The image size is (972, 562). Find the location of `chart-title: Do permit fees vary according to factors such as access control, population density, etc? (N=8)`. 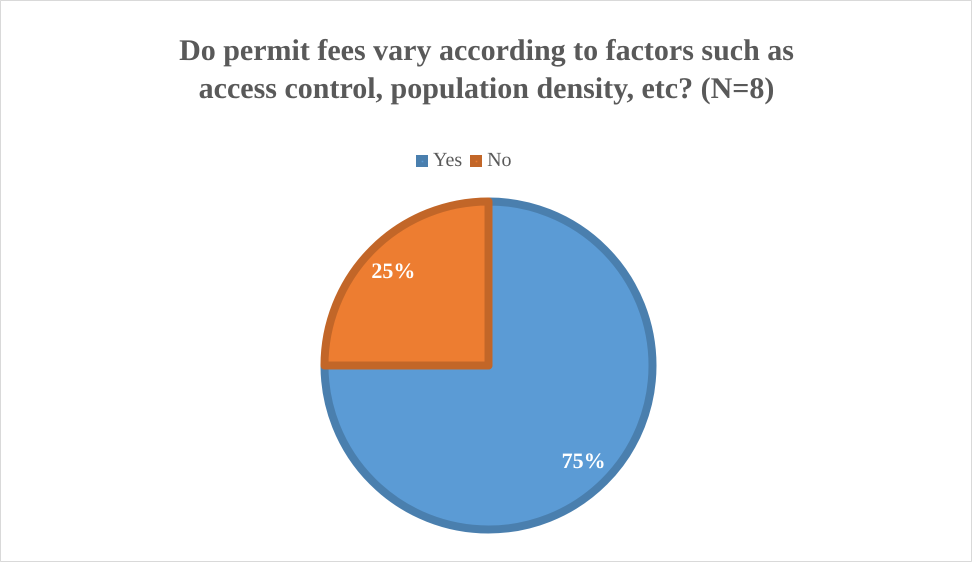

chart-title: Do permit fees vary according to factors such as access control, population density, etc? (N=8) is located at coordinates (486, 69).